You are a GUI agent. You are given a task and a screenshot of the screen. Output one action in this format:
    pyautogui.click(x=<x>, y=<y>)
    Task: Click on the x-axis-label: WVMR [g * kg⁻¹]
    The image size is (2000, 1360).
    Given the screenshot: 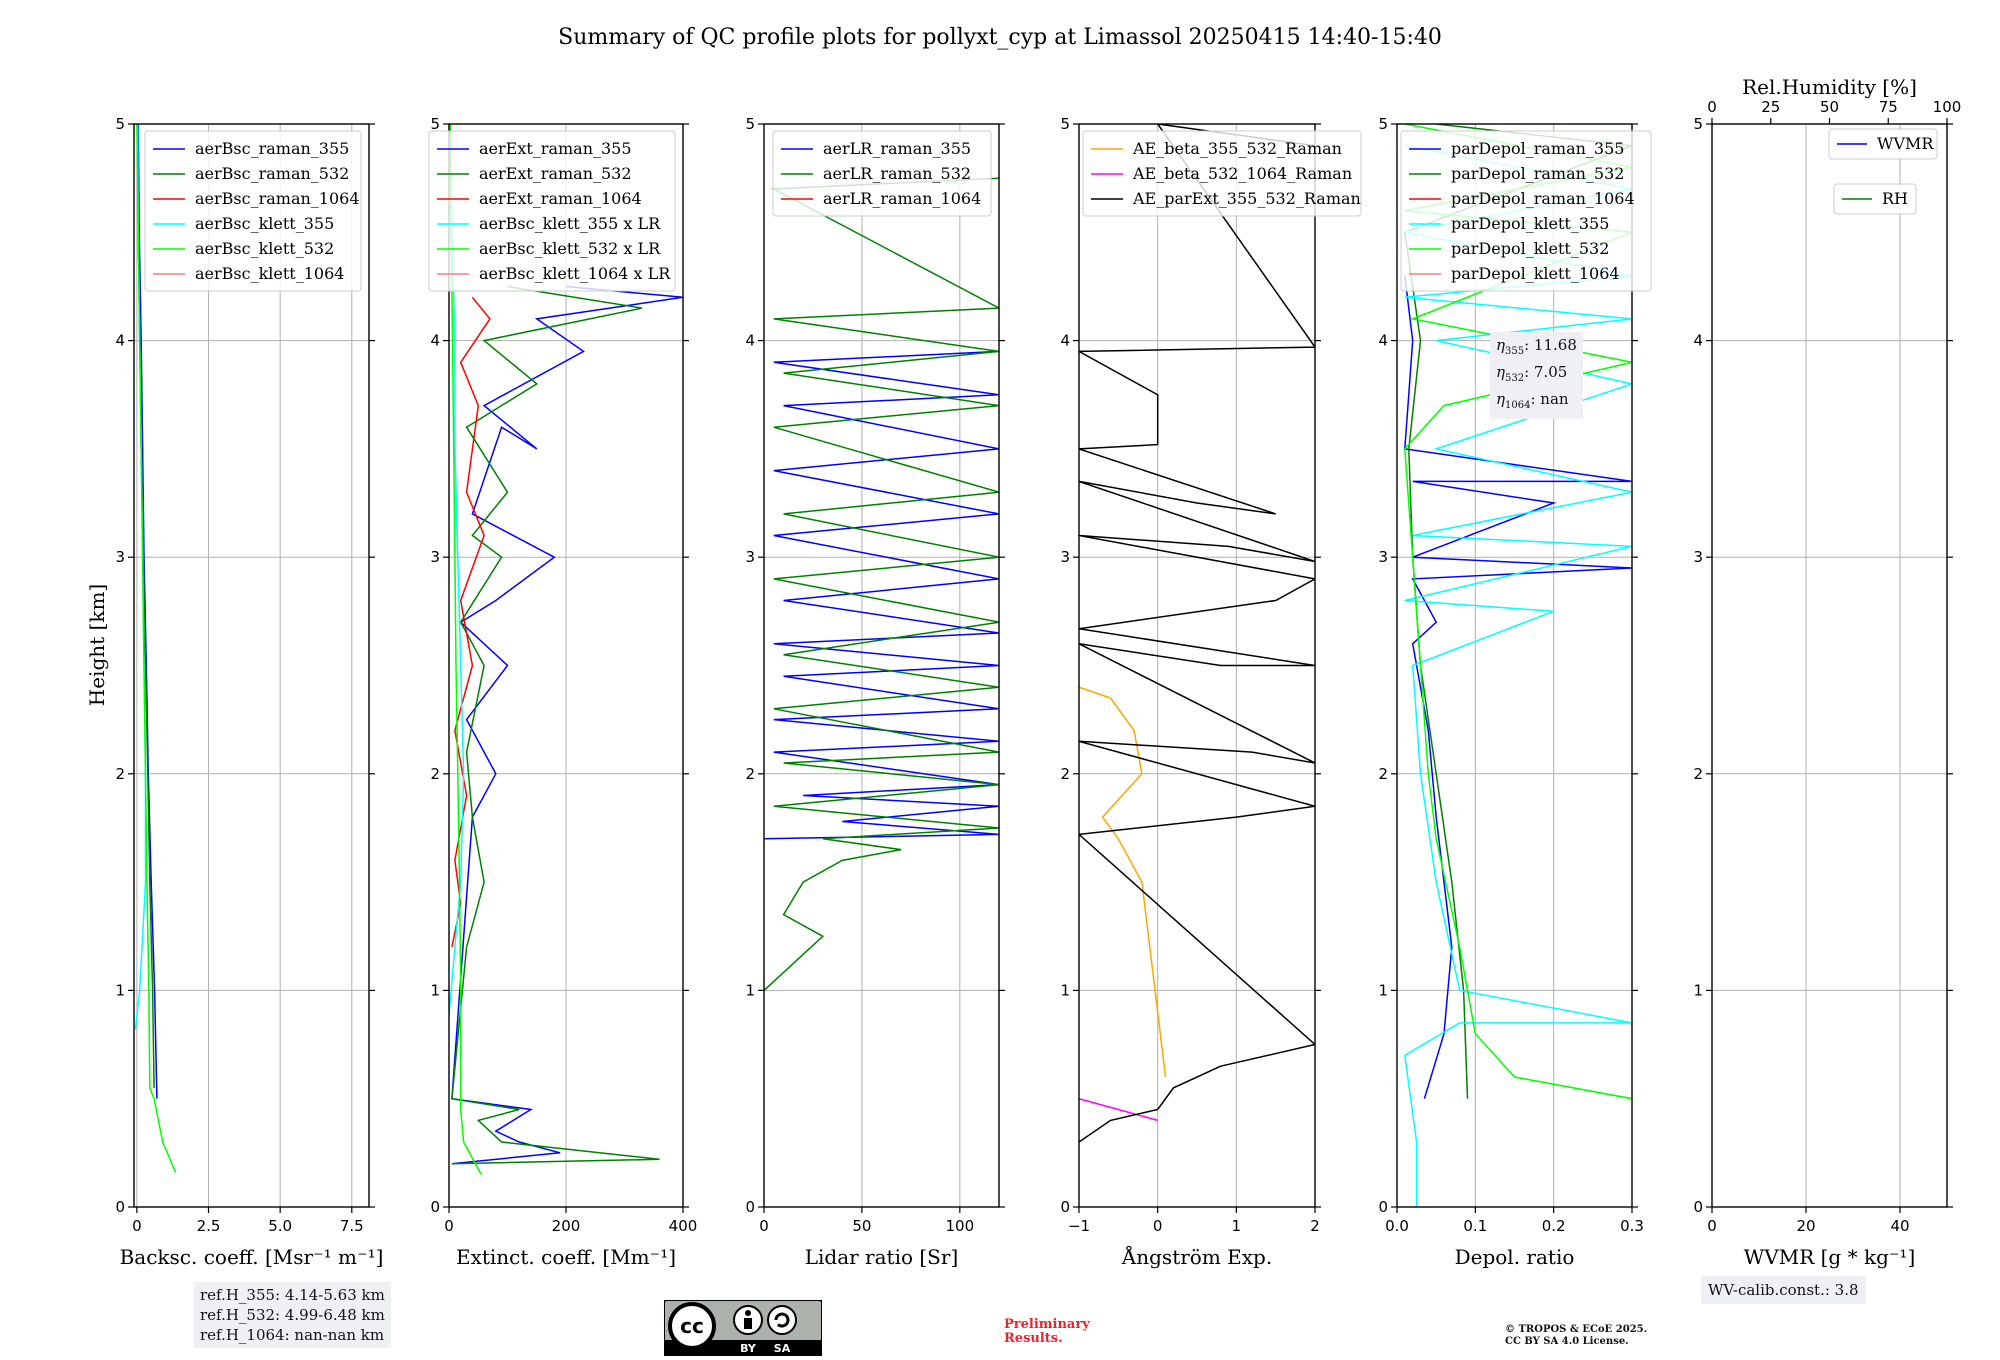 What is the action you would take?
    pyautogui.click(x=1830, y=1257)
    